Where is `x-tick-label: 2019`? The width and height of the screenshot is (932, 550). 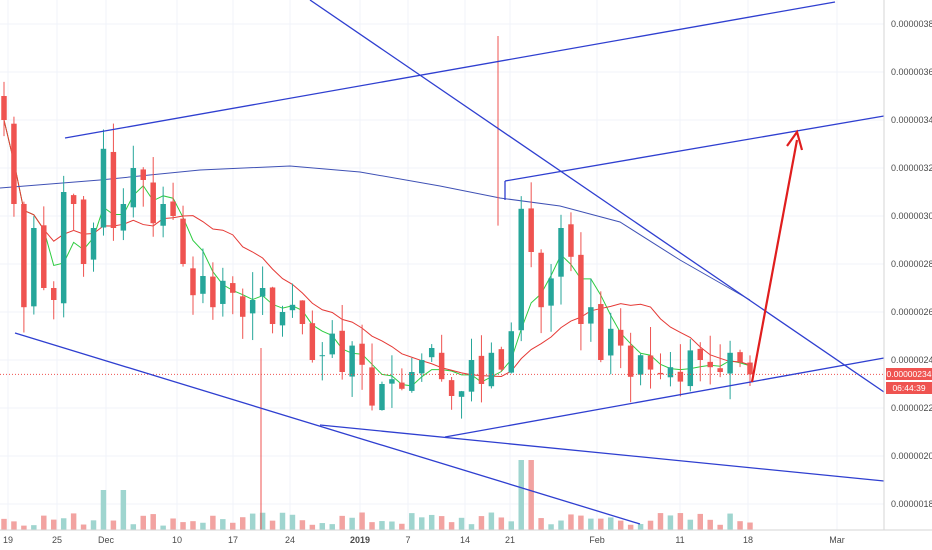 x-tick-label: 2019 is located at coordinates (360, 540).